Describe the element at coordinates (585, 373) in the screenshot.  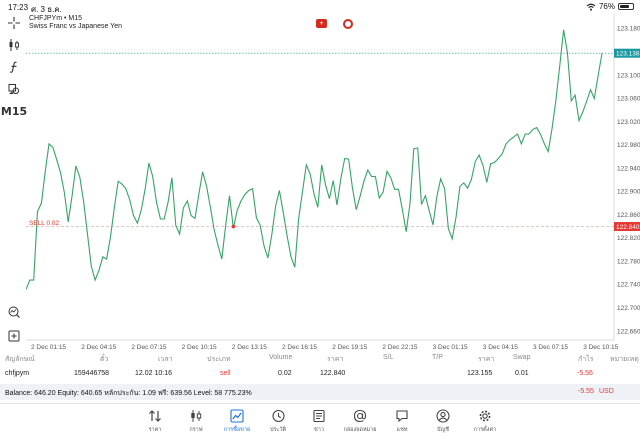
I see `row-profit: -5.56` at that location.